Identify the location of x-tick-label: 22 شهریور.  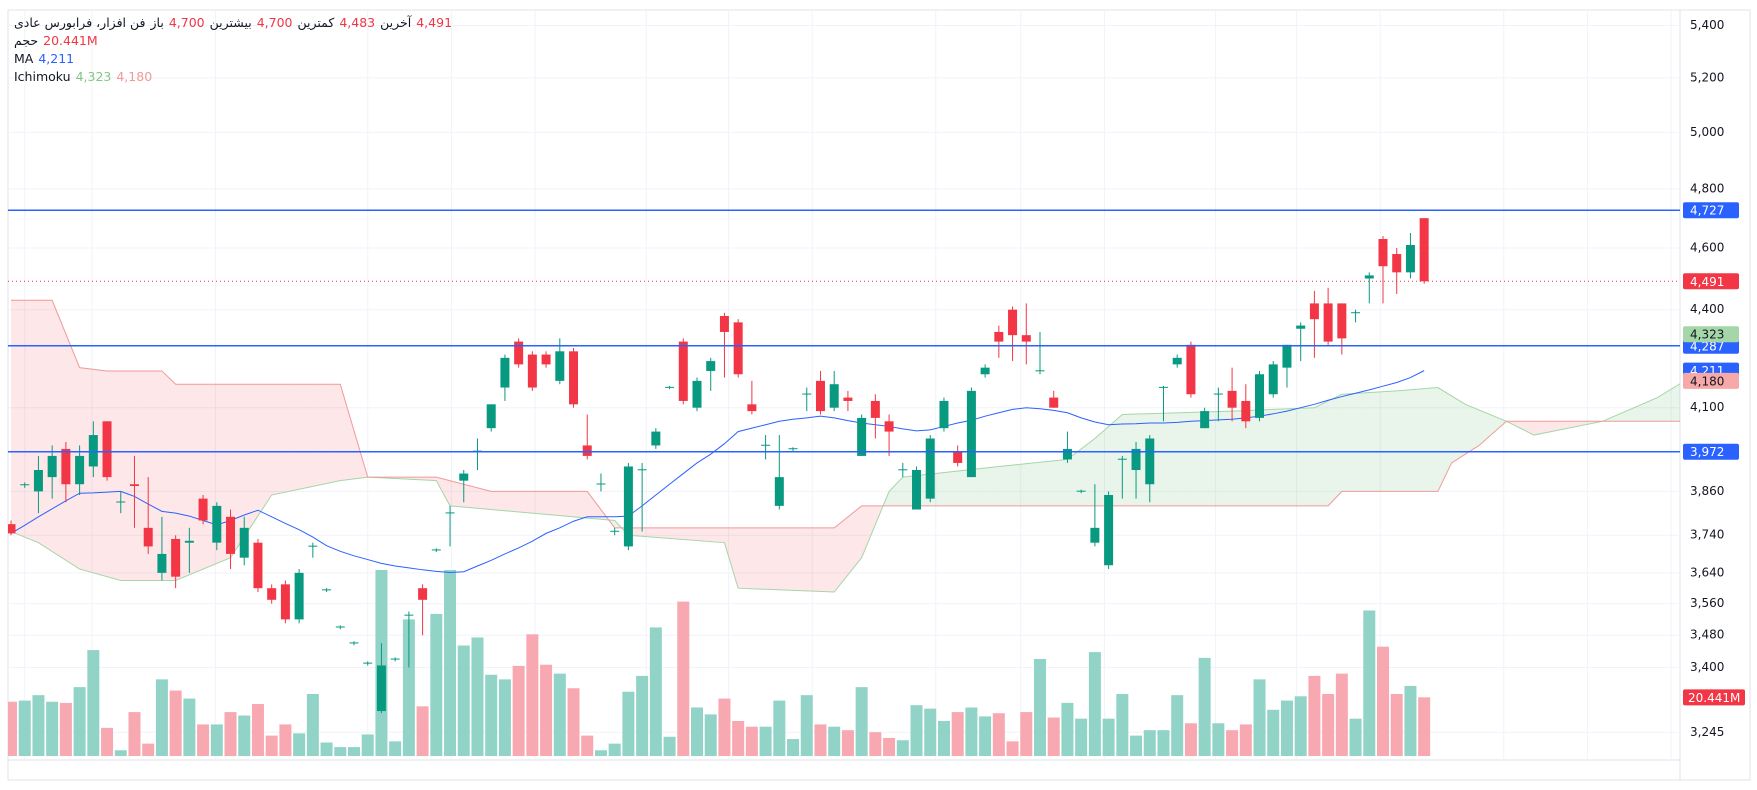
(1020, 771).